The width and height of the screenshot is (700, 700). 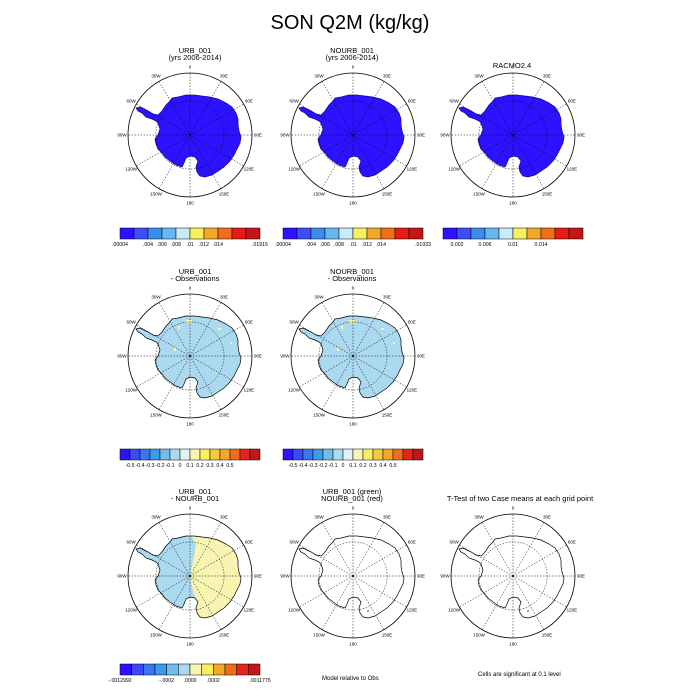 I want to click on colorbar-label: .0002, so click(x=213, y=681).